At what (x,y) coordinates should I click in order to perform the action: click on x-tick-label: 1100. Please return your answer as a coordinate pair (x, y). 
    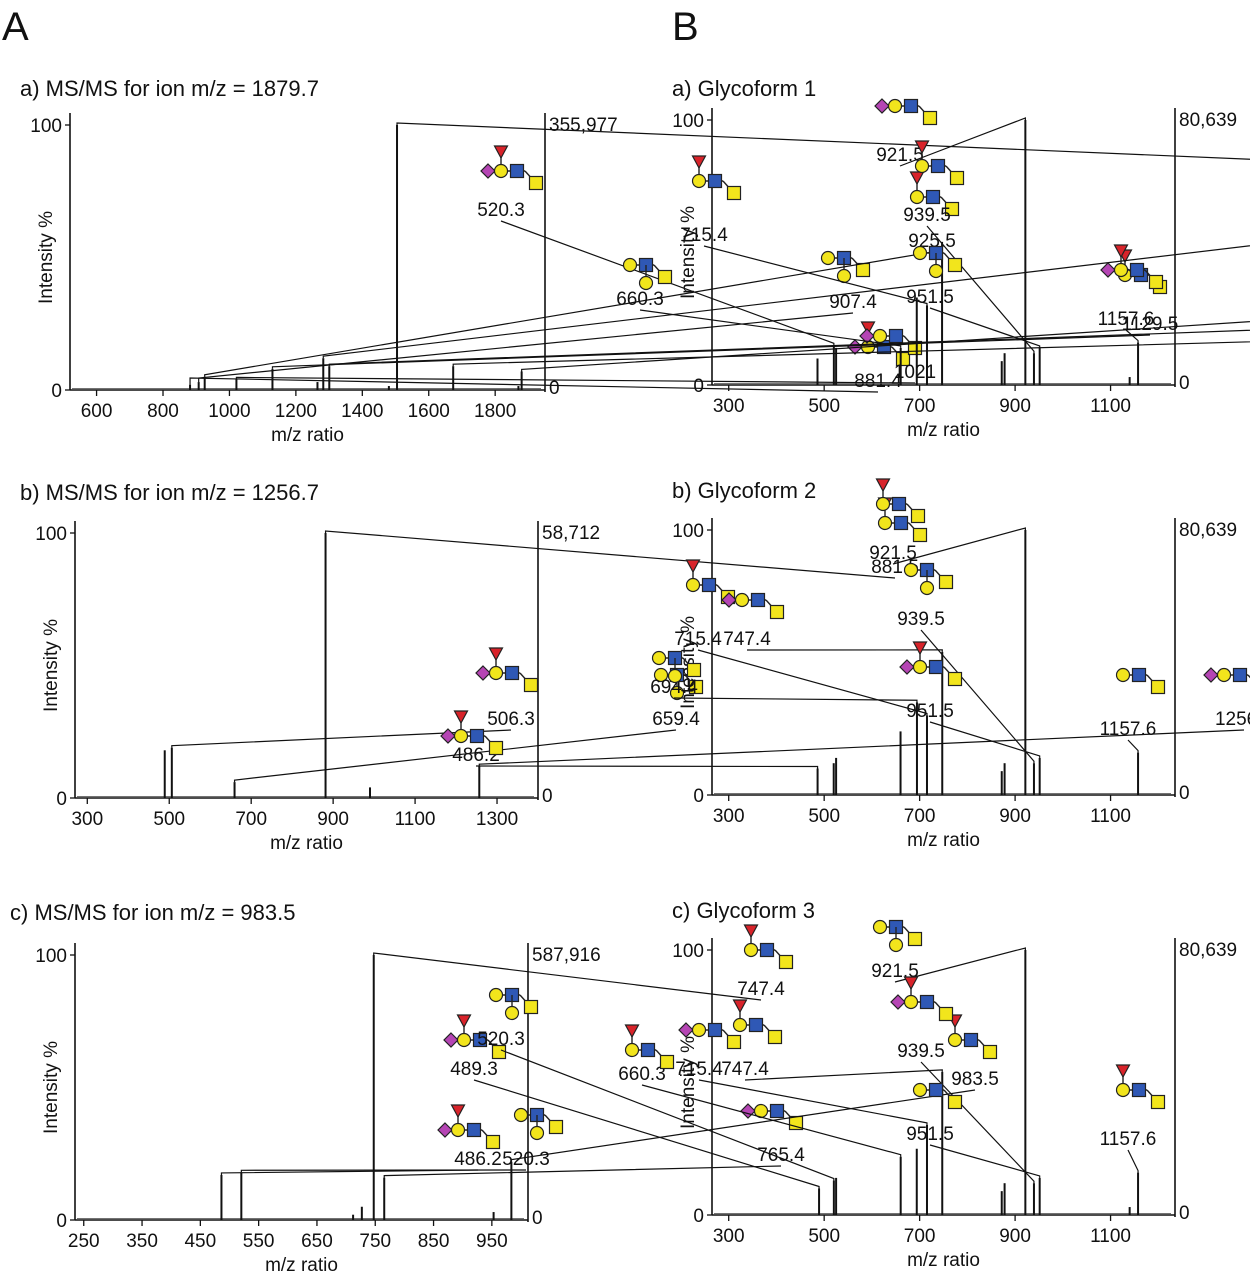
    Looking at the image, I should click on (1110, 816).